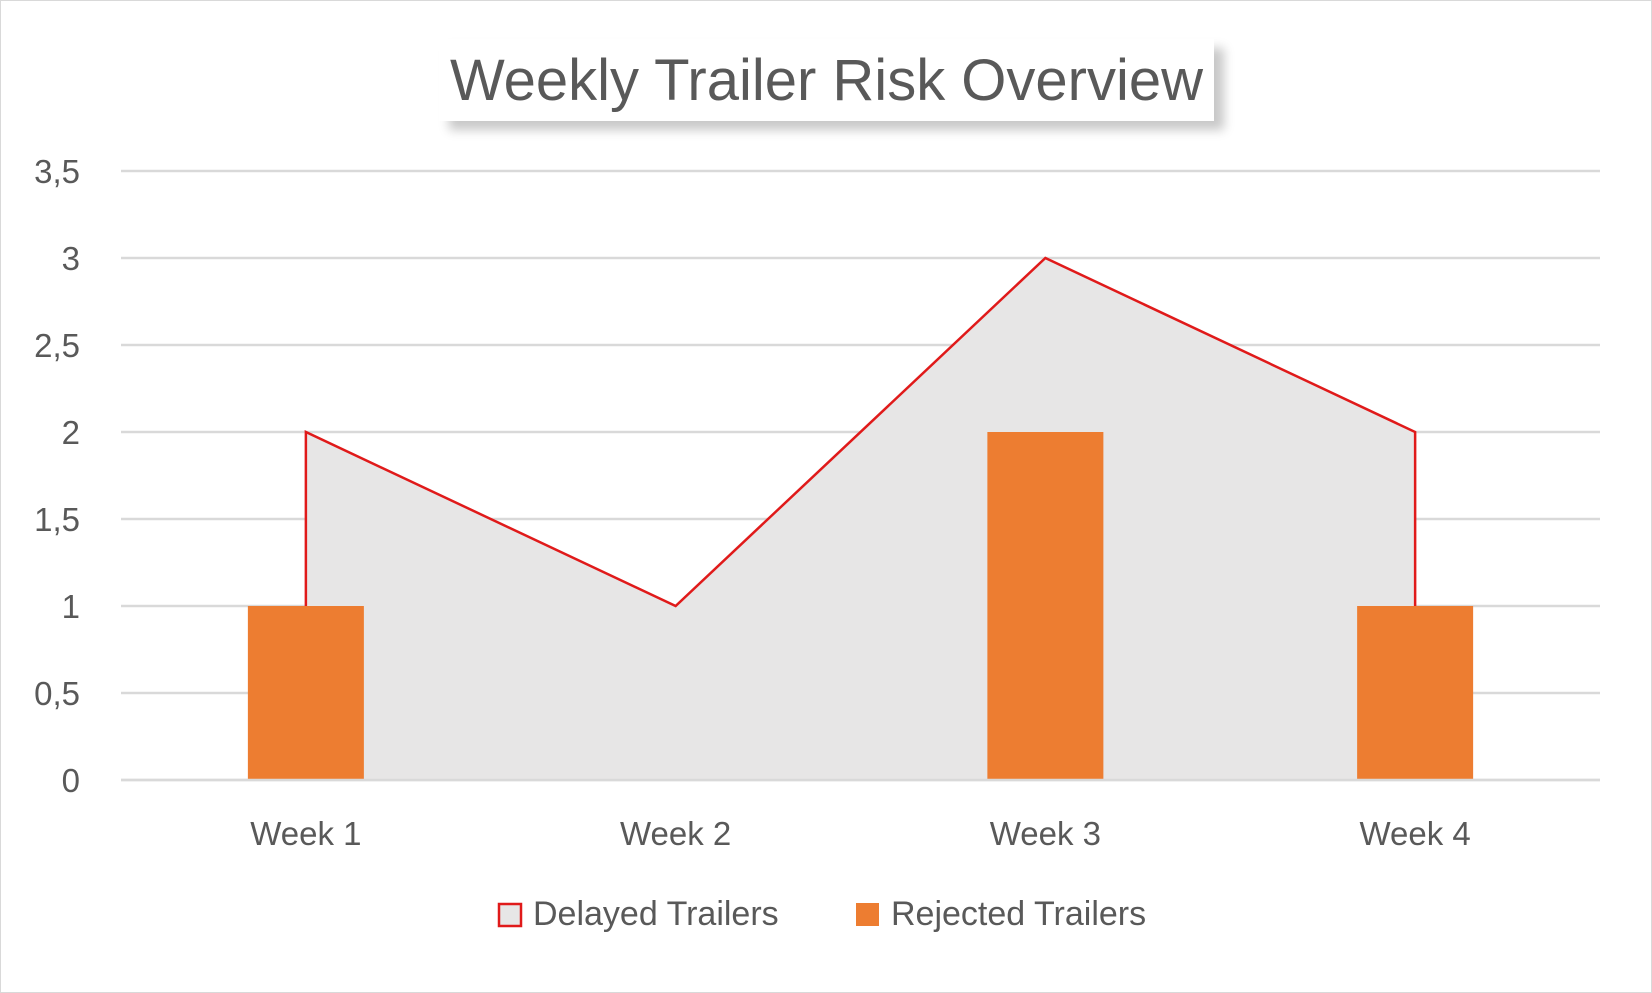  I want to click on legend-swatch-delayed-trailers, so click(510, 915).